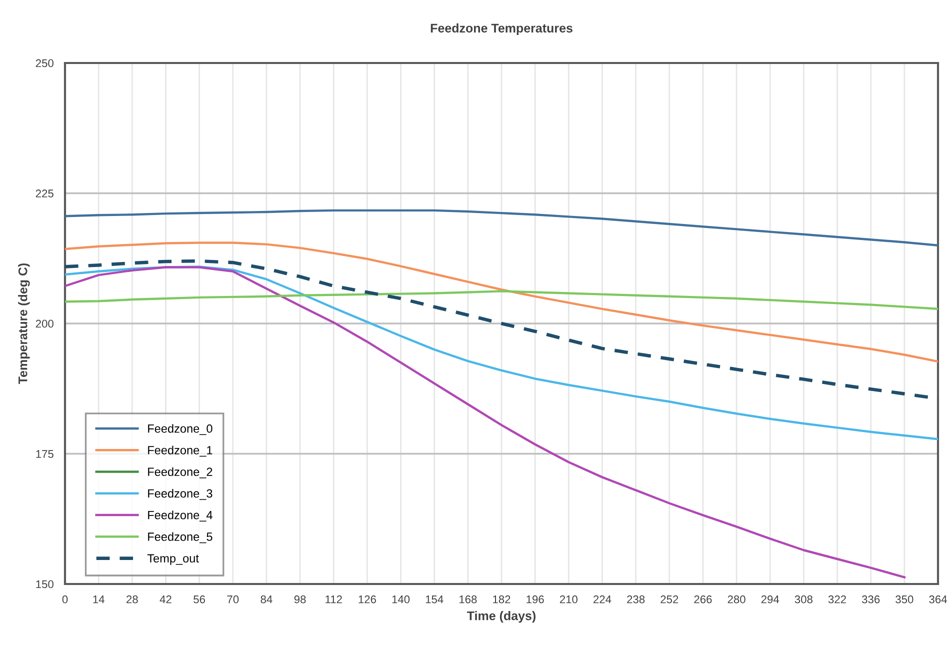 This screenshot has width=951, height=663. I want to click on legend-label: Feedzone_4, so click(180, 516).